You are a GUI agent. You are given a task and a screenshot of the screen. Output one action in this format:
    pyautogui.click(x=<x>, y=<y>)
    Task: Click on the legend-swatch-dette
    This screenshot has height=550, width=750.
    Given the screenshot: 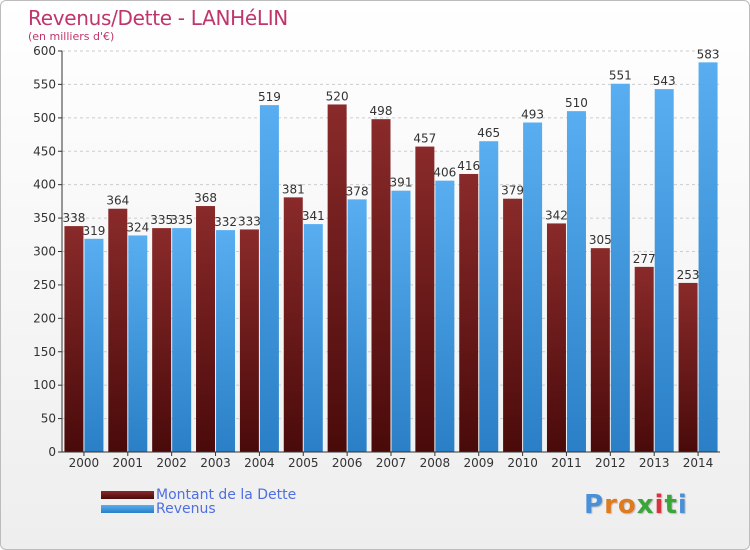 What is the action you would take?
    pyautogui.click(x=127, y=495)
    